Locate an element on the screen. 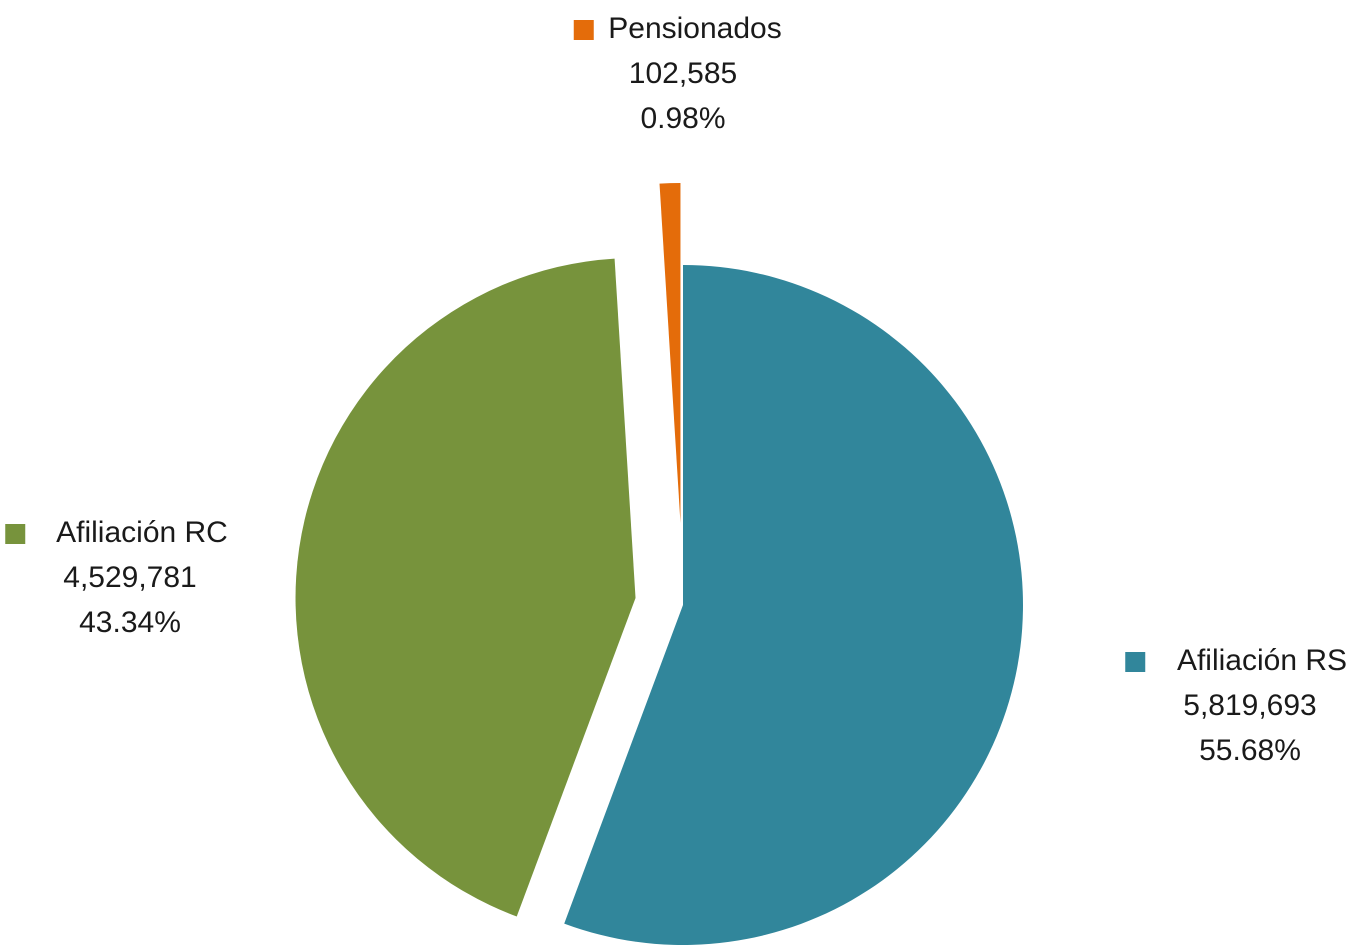 The height and width of the screenshot is (948, 1372). data-label-afiliacio-n-rs: Afiliación RS 5,819,693 55.68% is located at coordinates (1236, 705).